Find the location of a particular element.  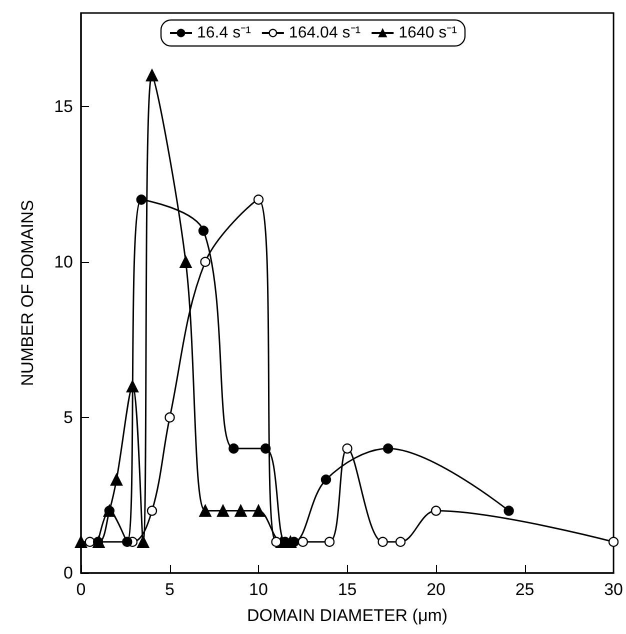

x-tick-label: 15 is located at coordinates (347, 589).